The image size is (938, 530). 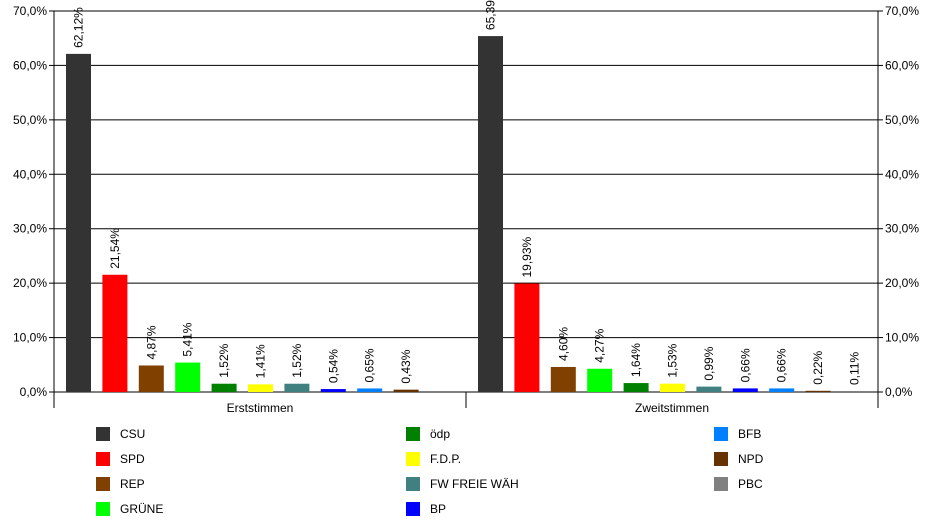 I want to click on y-tick-label-left: 30,0%, so click(x=30, y=229).